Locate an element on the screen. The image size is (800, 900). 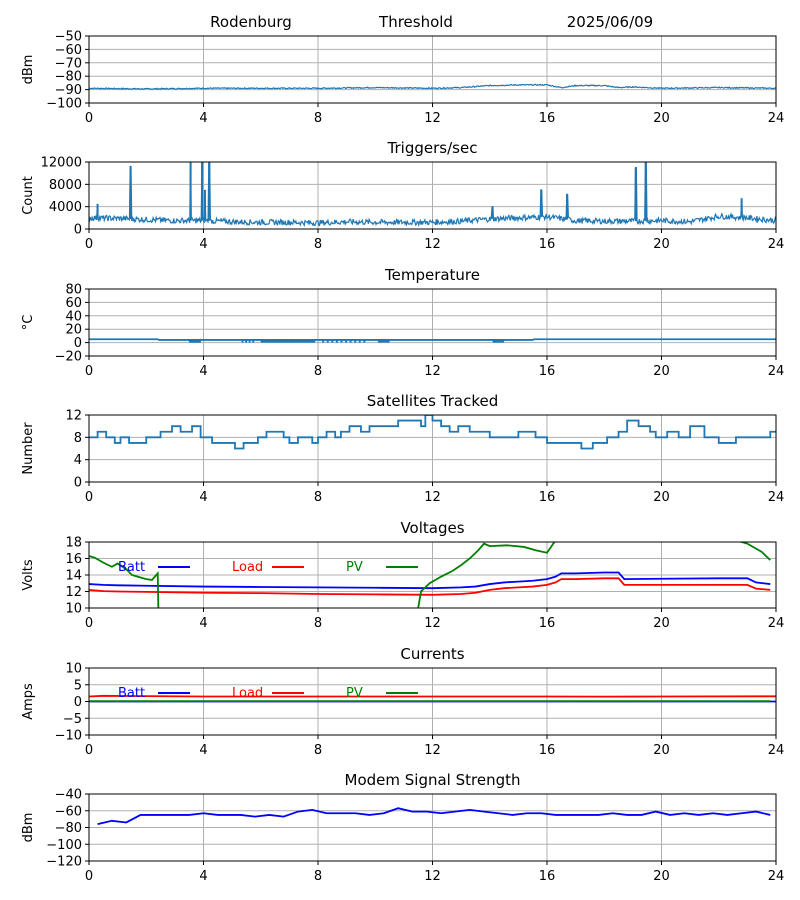
modem-ytick-label-0: −120 is located at coordinates (64, 862).